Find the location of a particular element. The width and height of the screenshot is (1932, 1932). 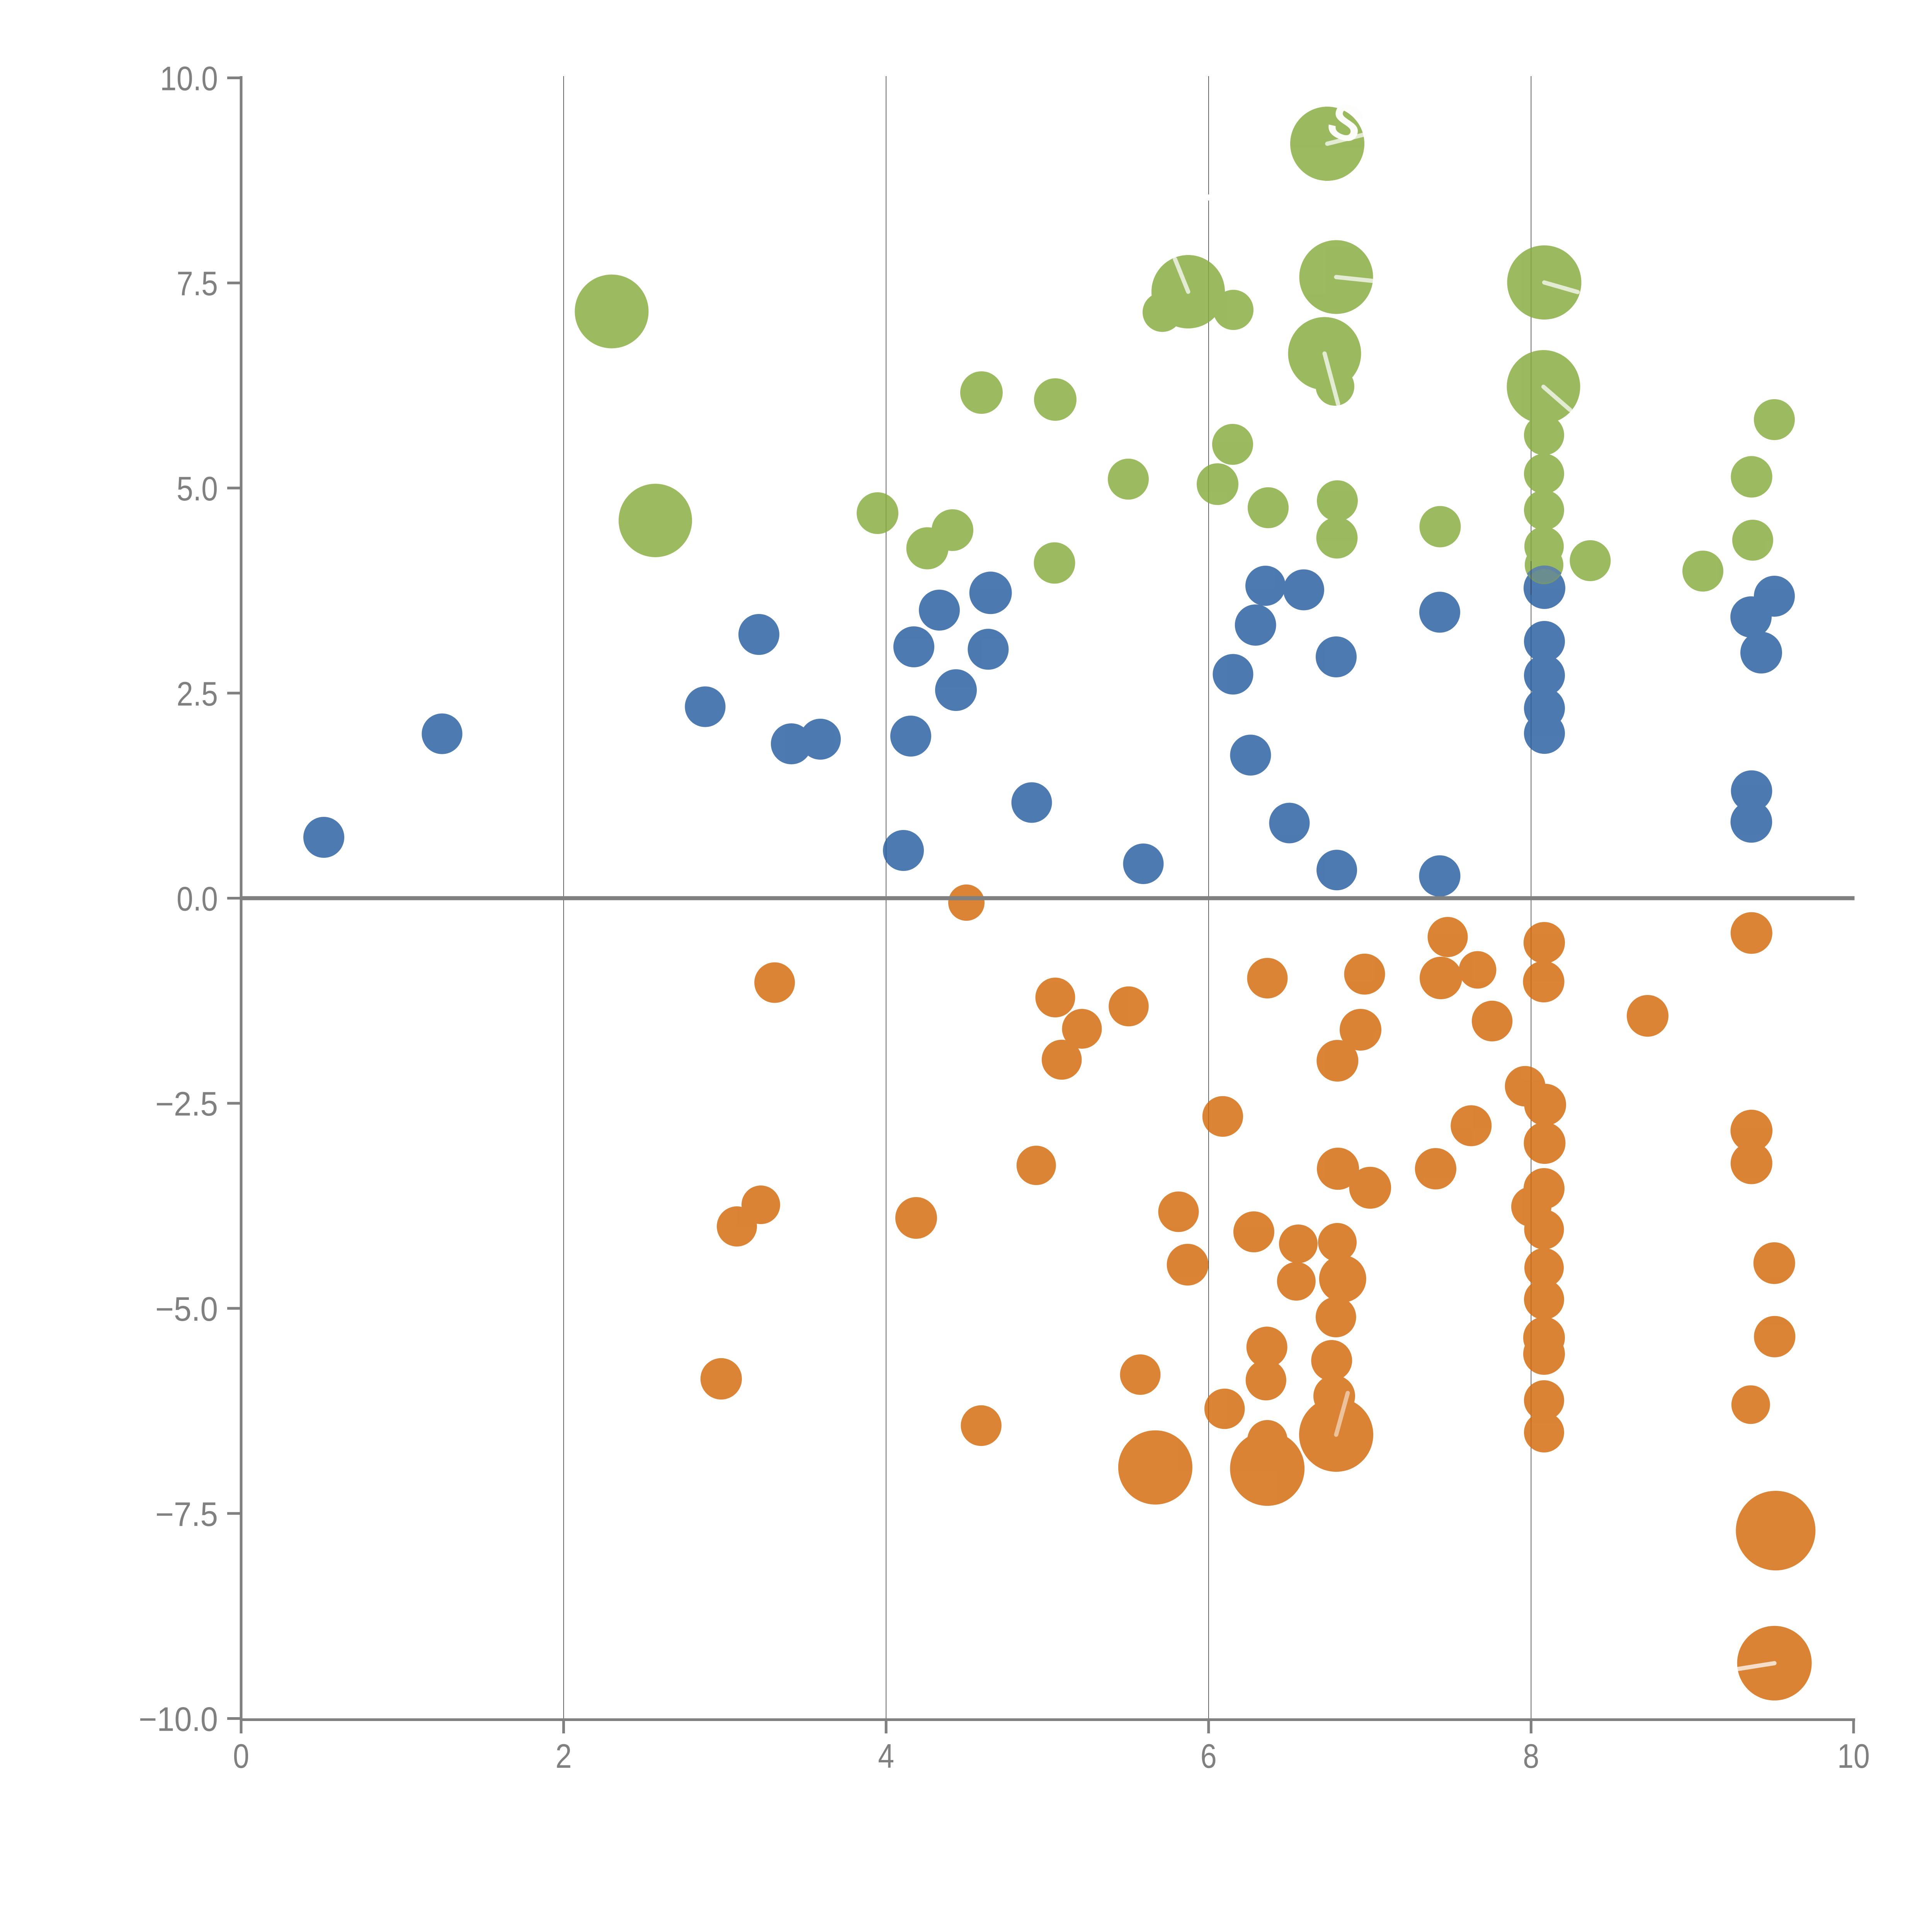

svg-text: 6 is located at coordinates (1209, 1756).